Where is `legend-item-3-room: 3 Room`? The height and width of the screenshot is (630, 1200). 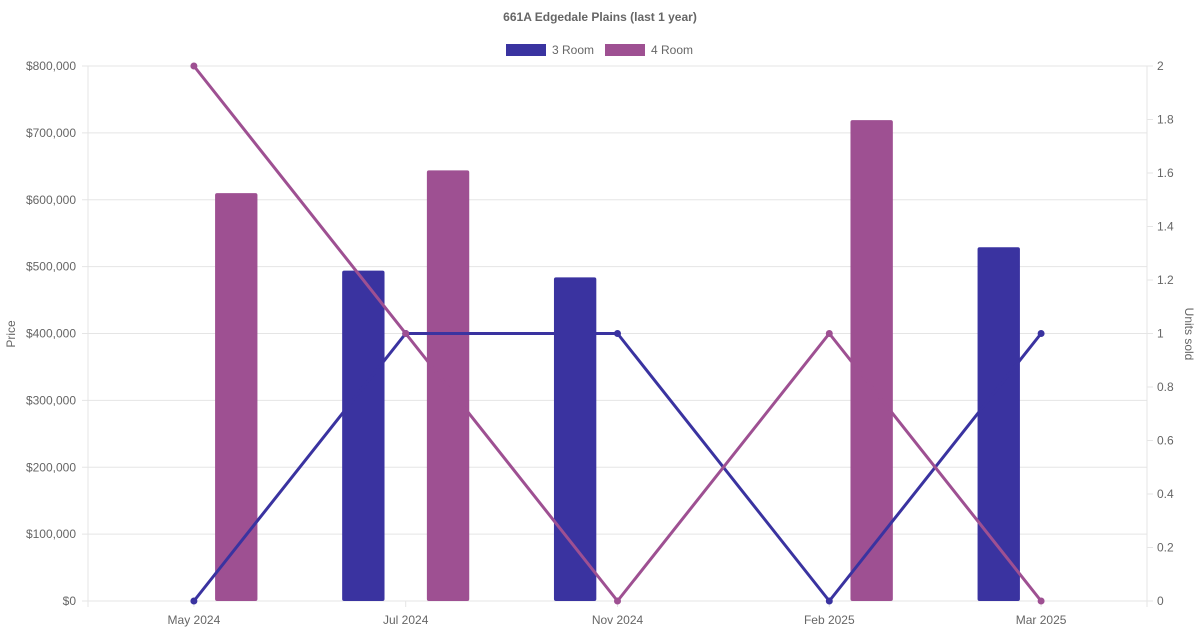 legend-item-3-room: 3 Room is located at coordinates (550, 50).